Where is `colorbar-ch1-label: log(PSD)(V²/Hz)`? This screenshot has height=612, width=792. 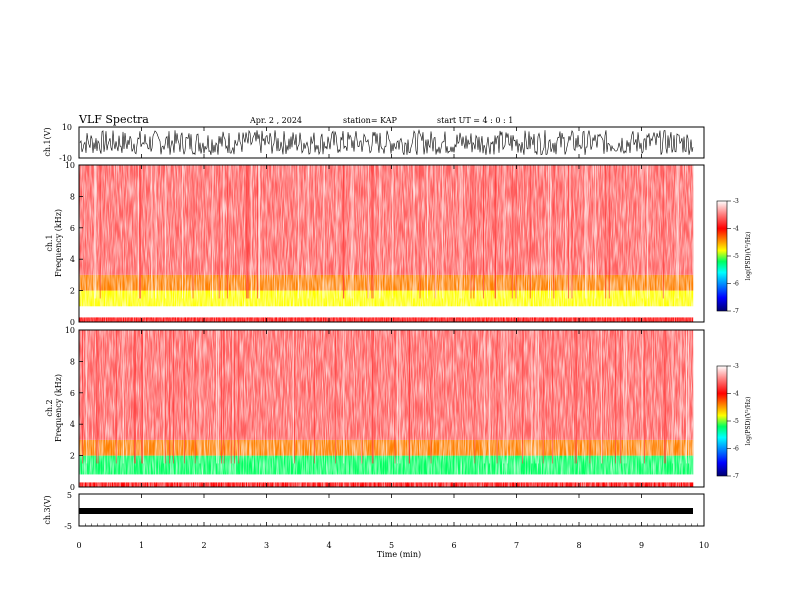 colorbar-ch1-label: log(PSD)(V²/Hz) is located at coordinates (748, 256).